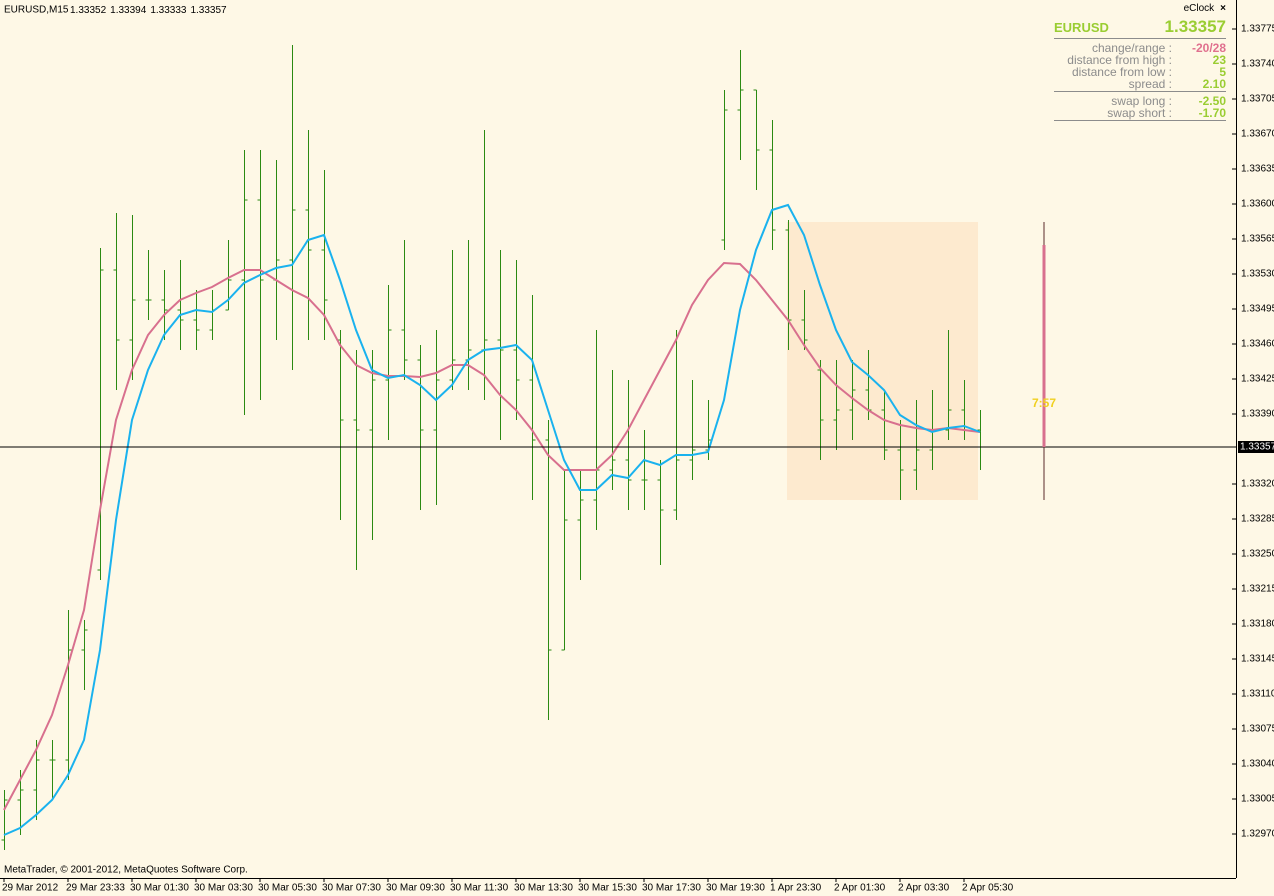  Describe the element at coordinates (543, 888) in the screenshot. I see `x-tick-label: 30 Mar 13:30` at that location.